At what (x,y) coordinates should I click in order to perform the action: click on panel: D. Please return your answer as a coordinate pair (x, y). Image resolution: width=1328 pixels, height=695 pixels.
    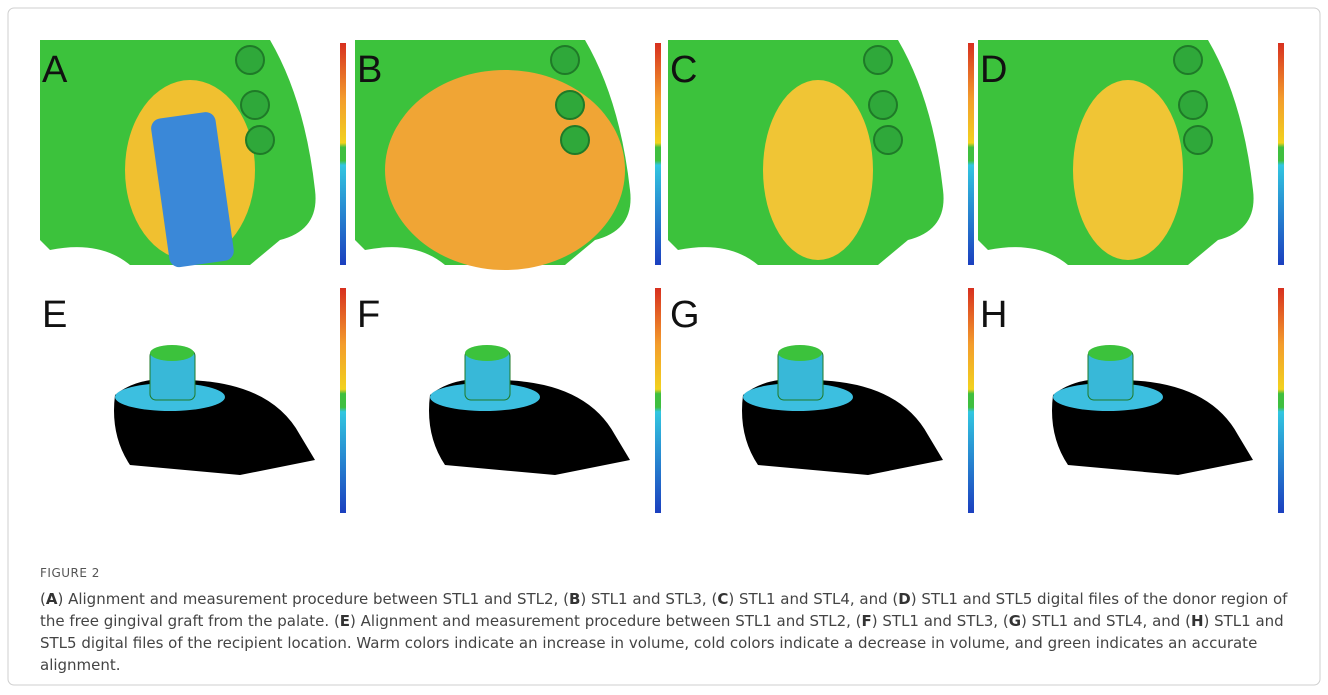
    Looking at the image, I should click on (1131, 152).